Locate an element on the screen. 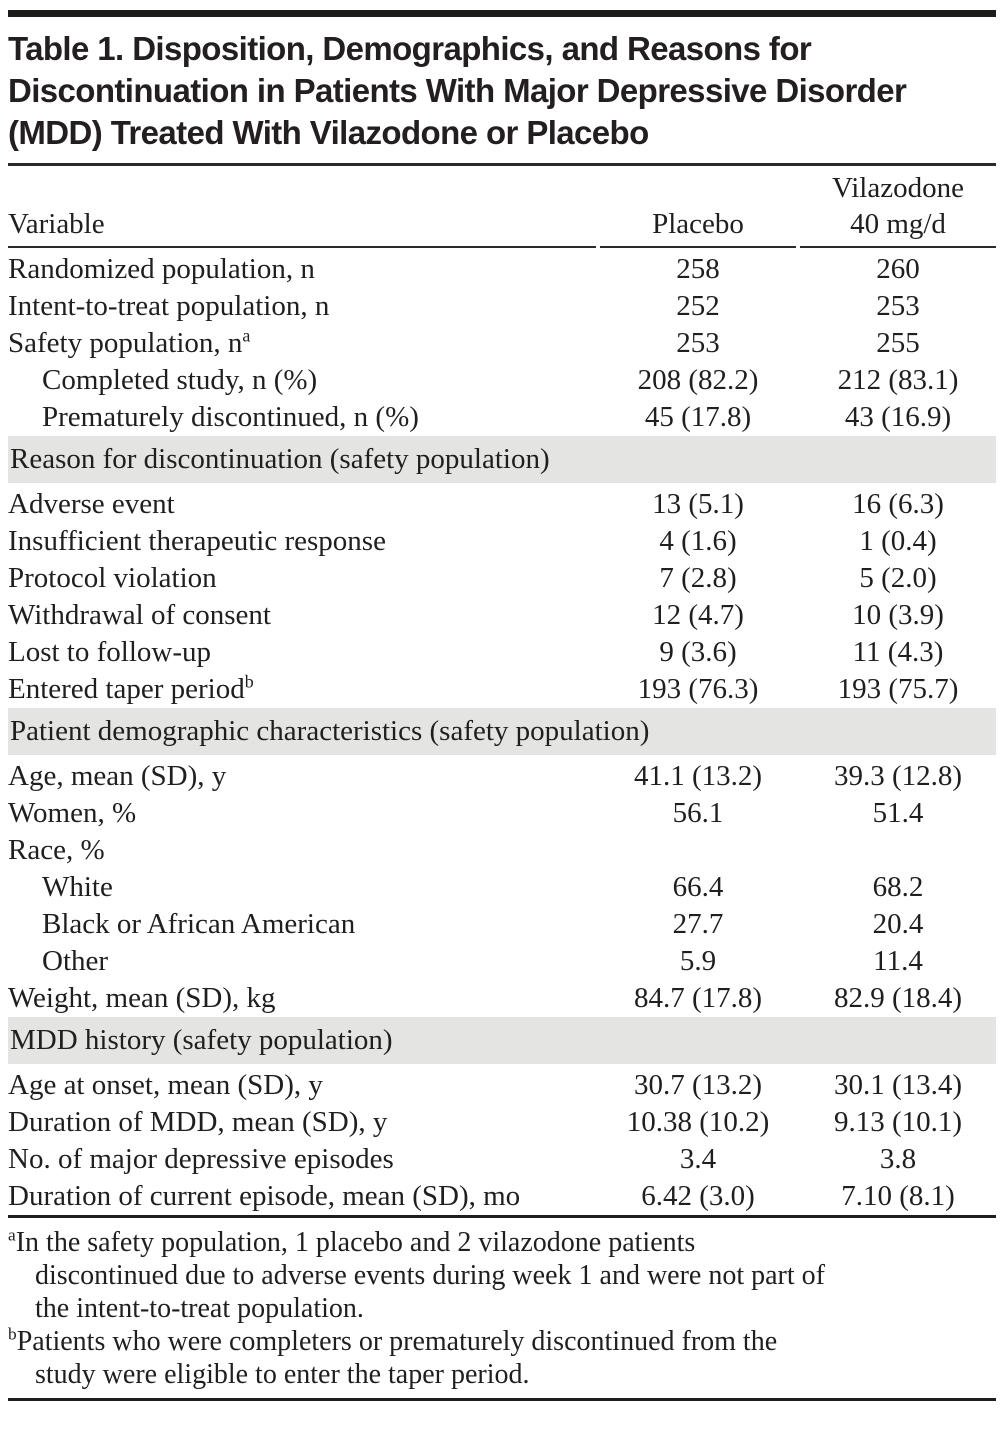 This screenshot has height=1436, width=1004. vilazodone-value: 9.13 (10.1) is located at coordinates (898, 1122).